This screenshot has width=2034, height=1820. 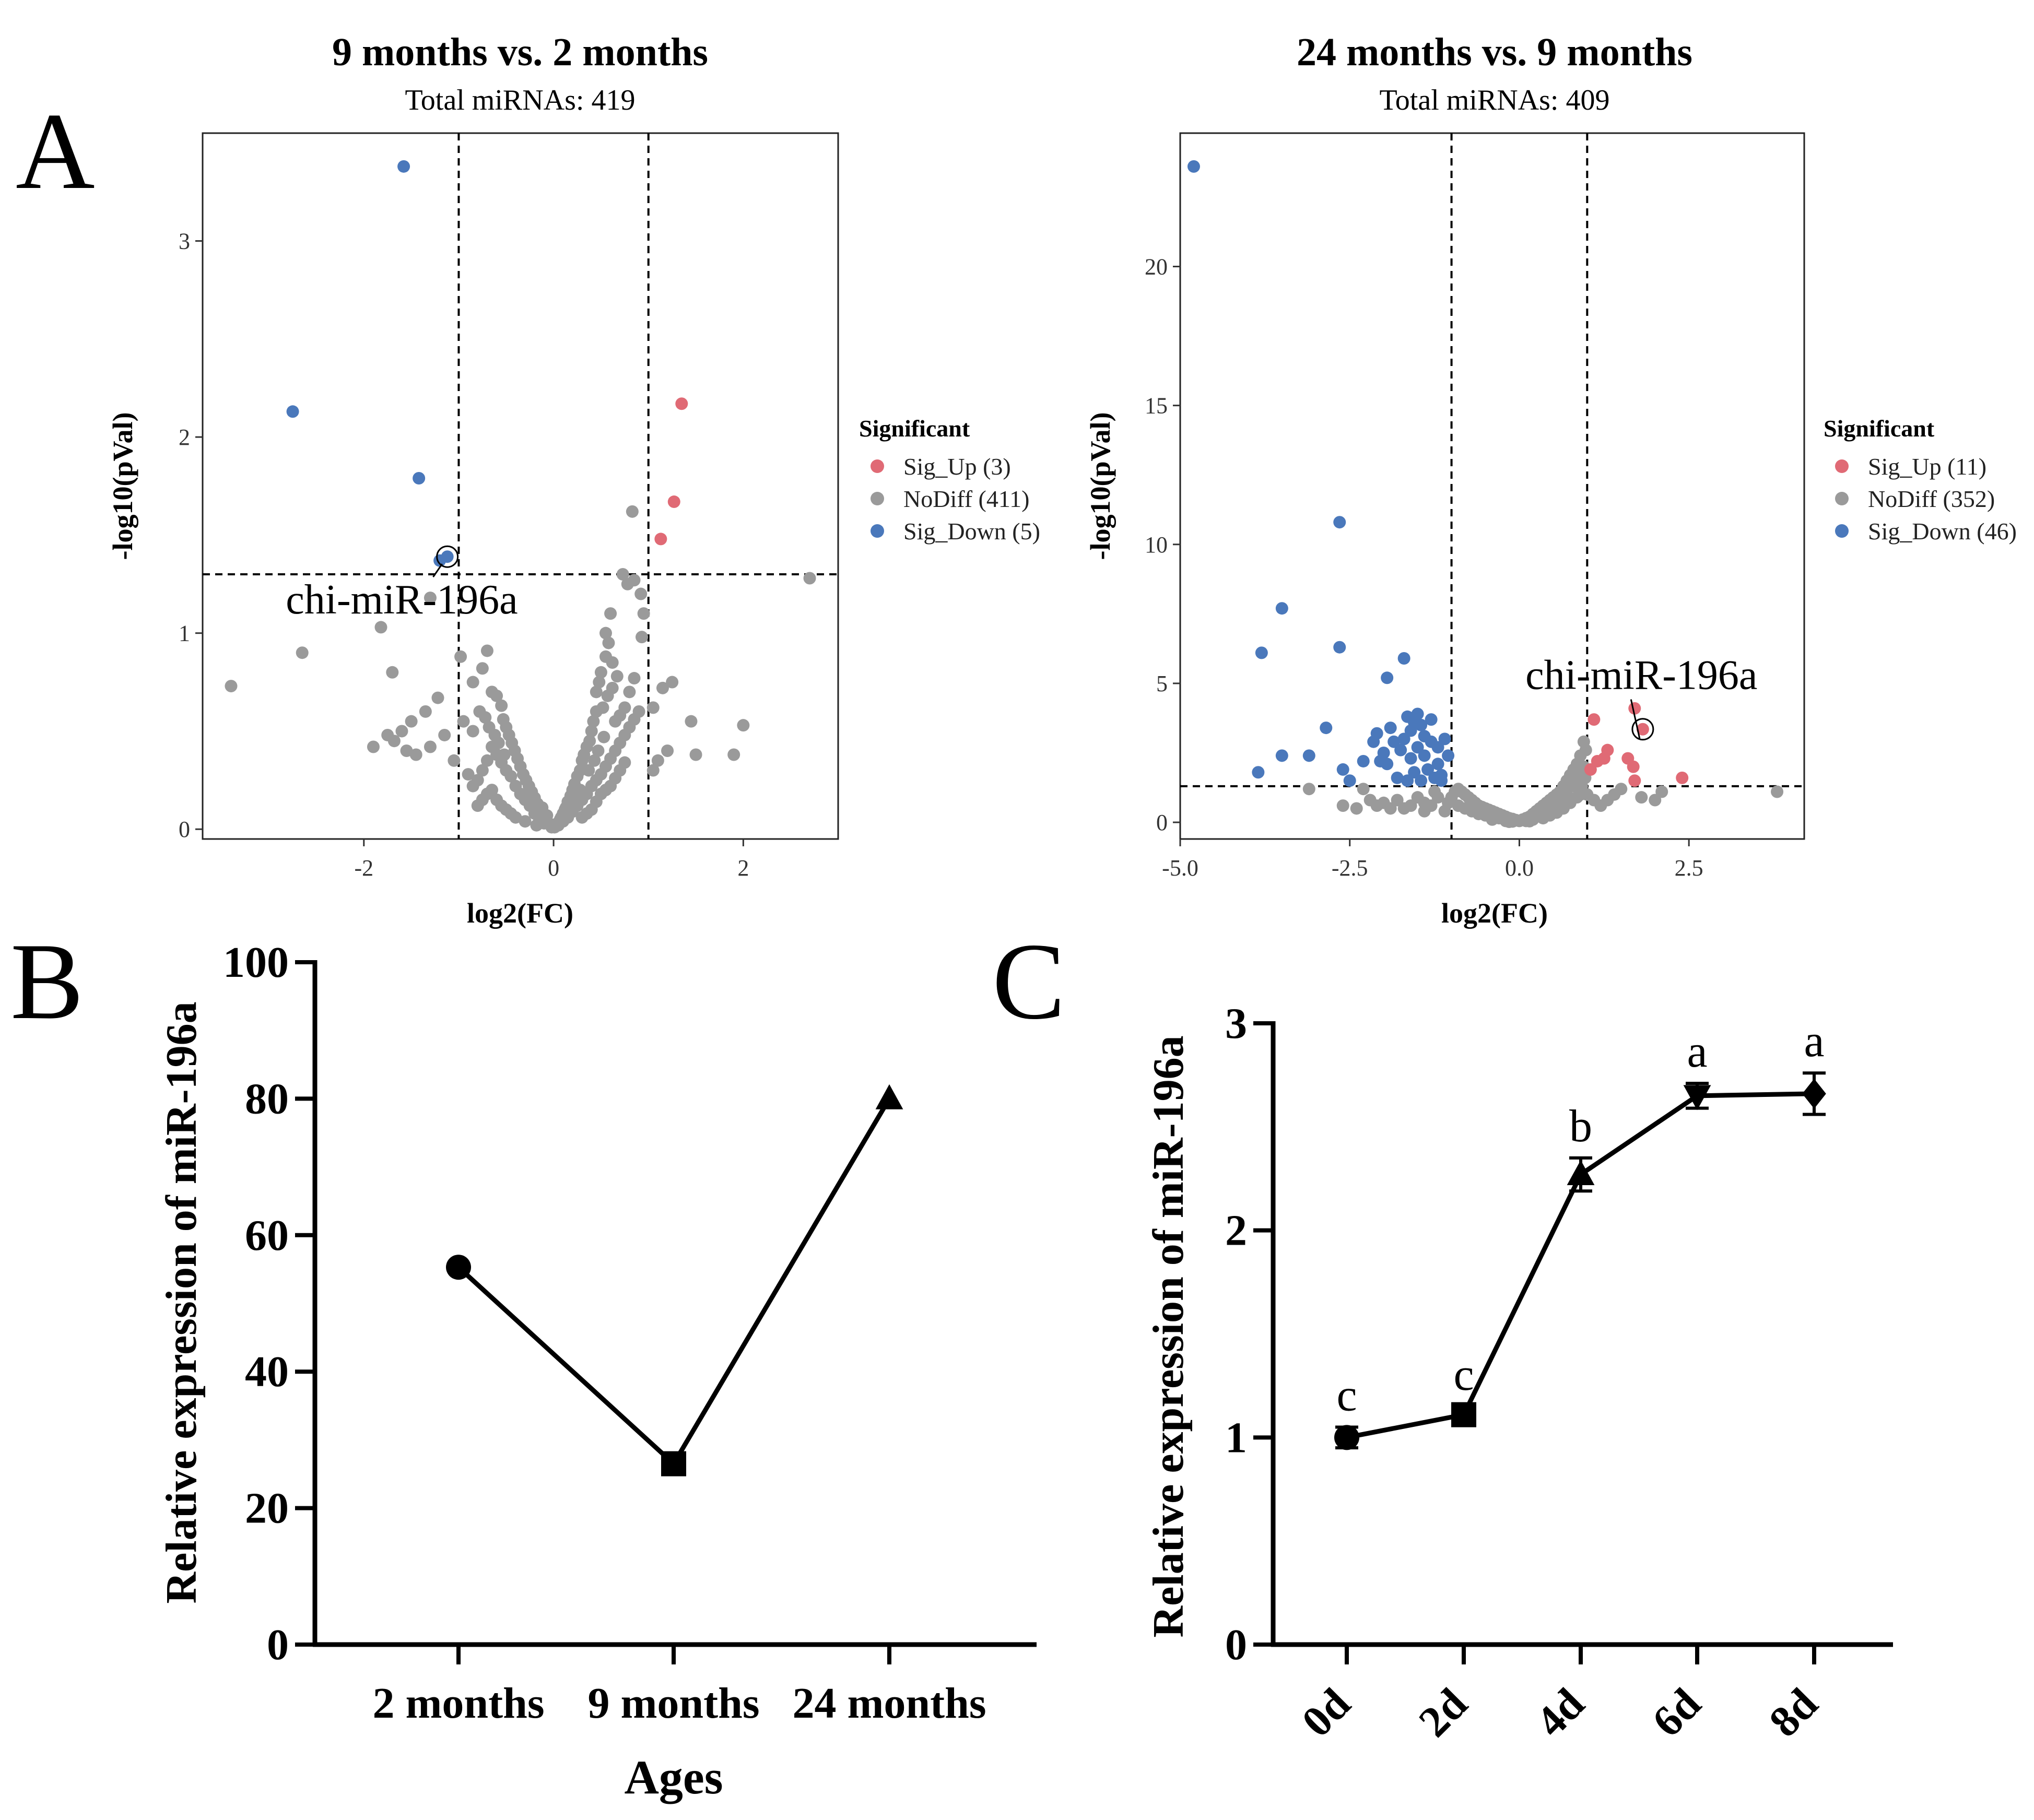 What do you see at coordinates (1346, 1396) in the screenshot?
I see `significance-letter: c` at bounding box center [1346, 1396].